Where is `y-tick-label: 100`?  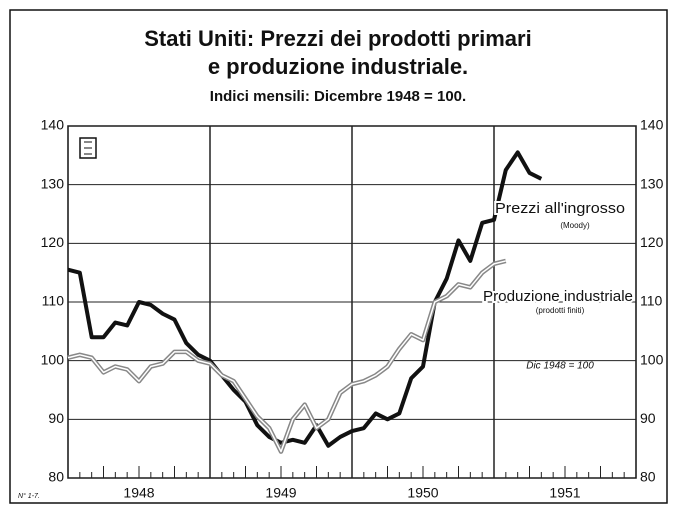
y-tick-label: 100 is located at coordinates (53, 359).